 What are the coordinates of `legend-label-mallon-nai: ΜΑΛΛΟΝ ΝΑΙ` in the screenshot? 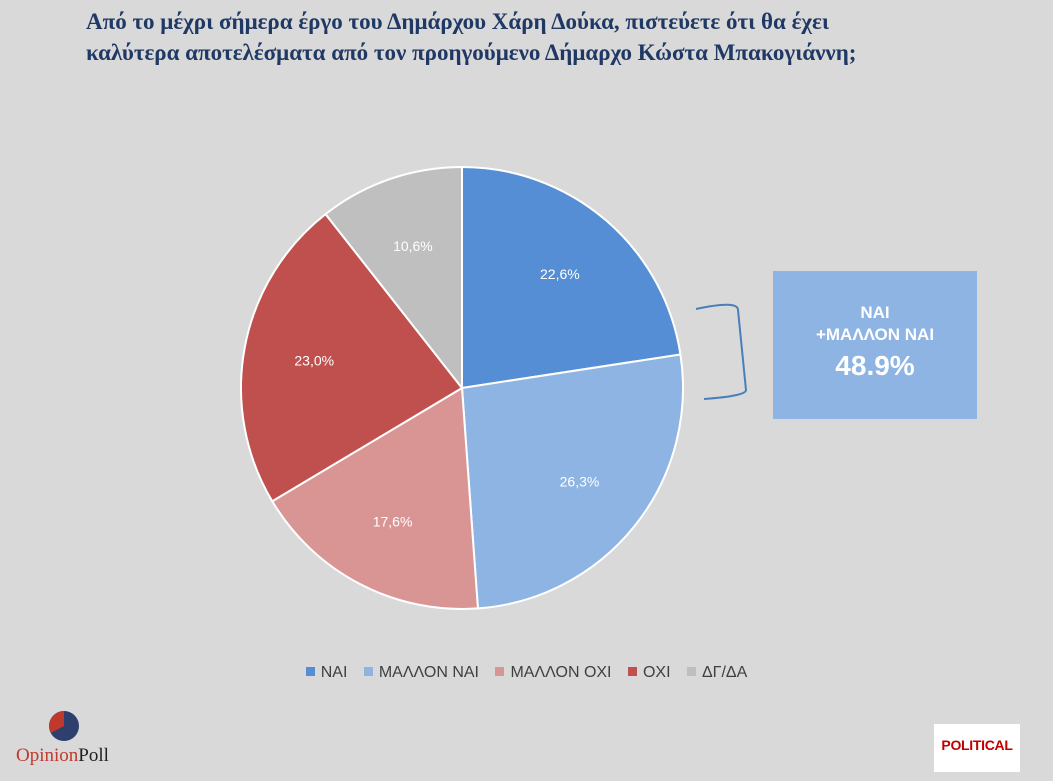 It's located at (428, 672).